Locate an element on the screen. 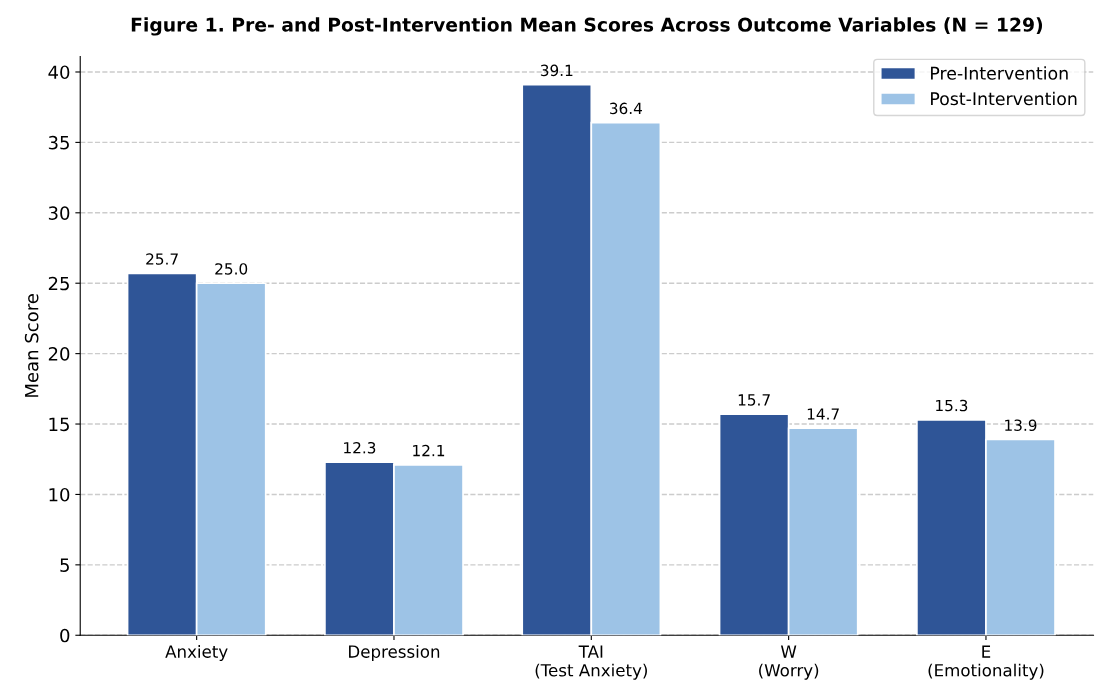 The image size is (1099, 689). x-tick-label: W (Worry) is located at coordinates (789, 662).